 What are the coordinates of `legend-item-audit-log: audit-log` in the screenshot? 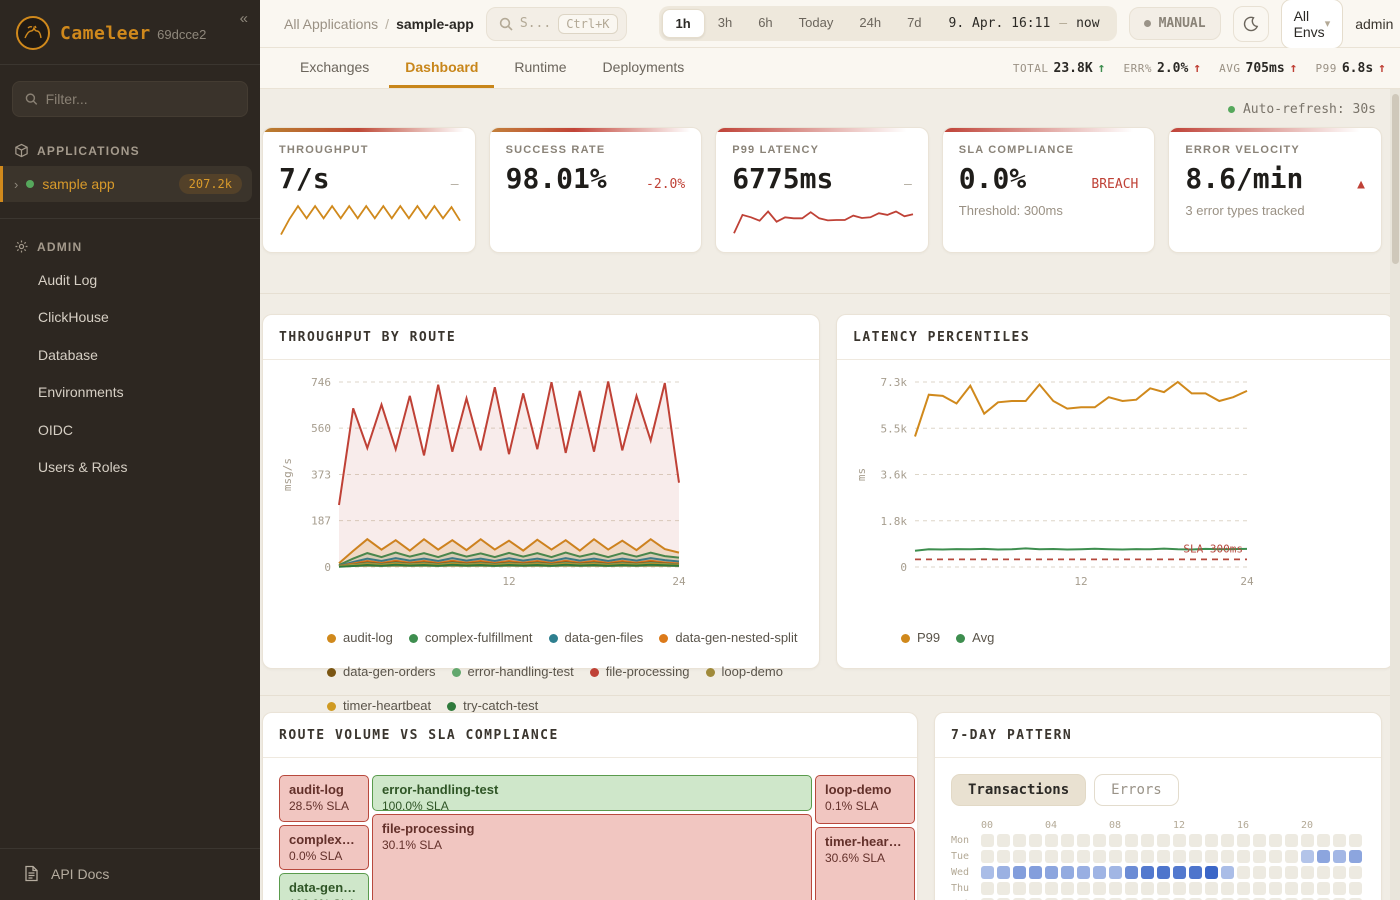 It's located at (360, 638).